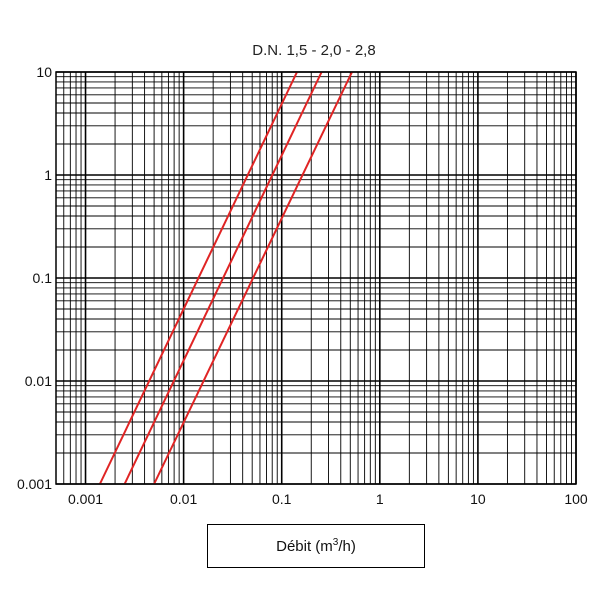 This screenshot has height=600, width=600. Describe the element at coordinates (44, 72) in the screenshot. I see `y-tick-label: 10` at that location.